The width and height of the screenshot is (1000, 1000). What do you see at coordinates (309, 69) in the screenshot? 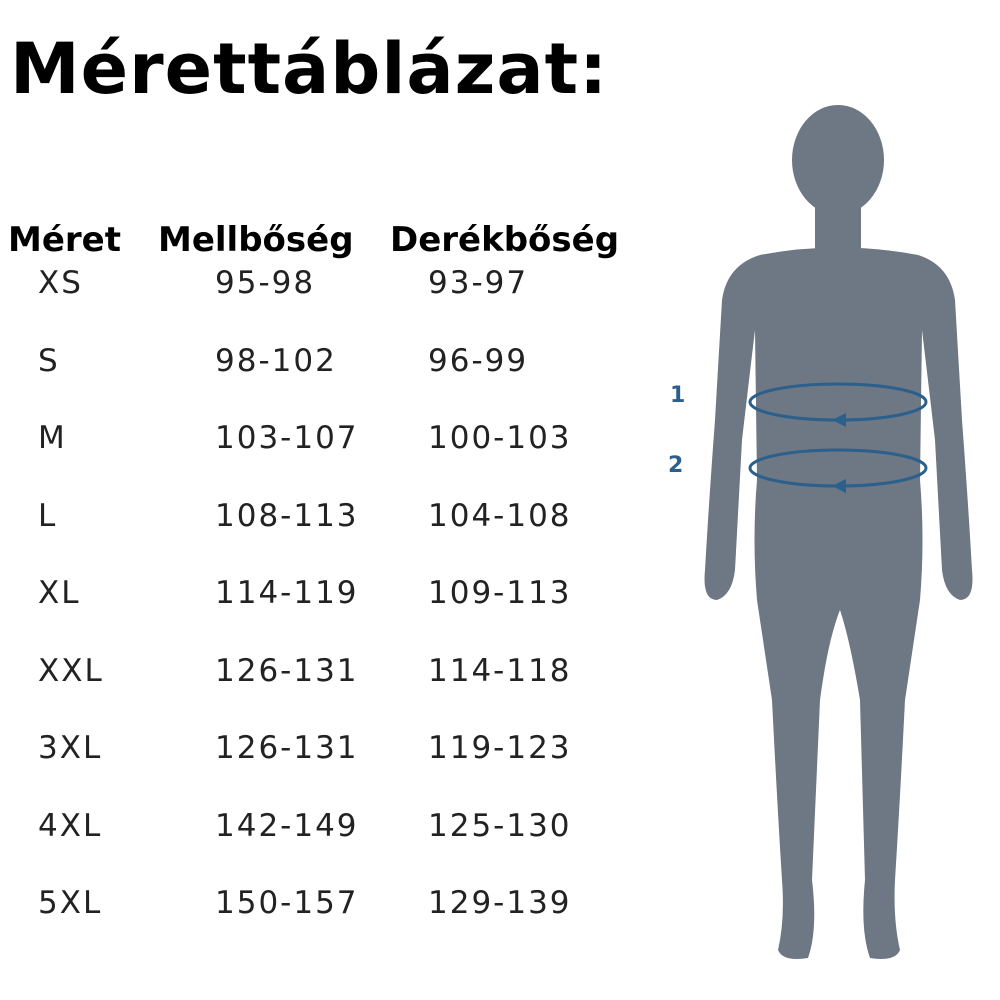
I see `page-title: Mérettáblázat:` at bounding box center [309, 69].